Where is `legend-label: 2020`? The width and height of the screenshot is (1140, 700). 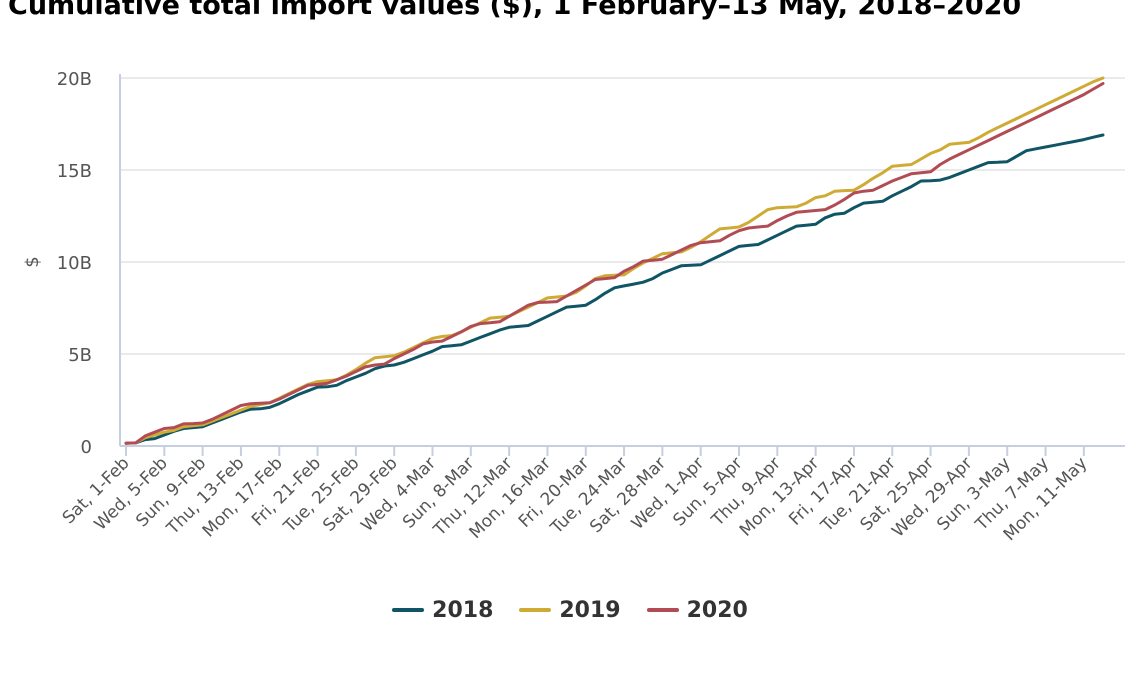
legend-label: 2020 is located at coordinates (717, 610).